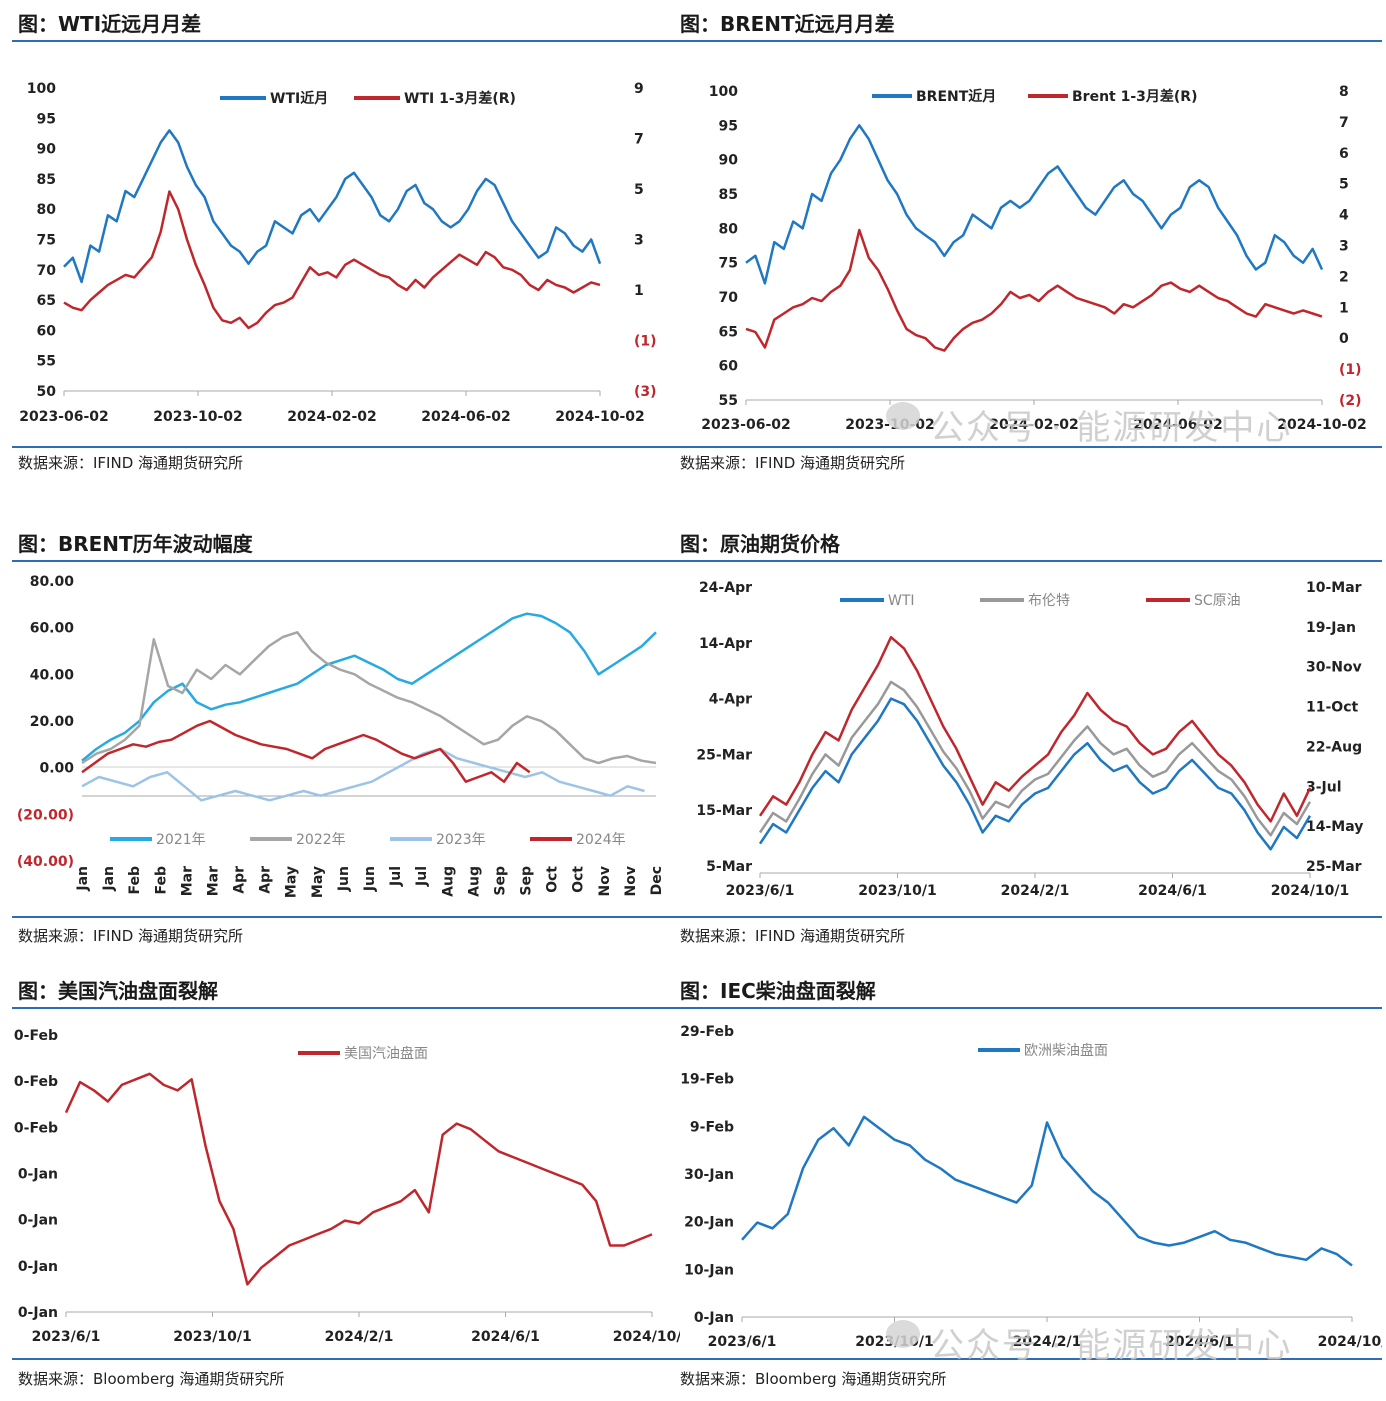  What do you see at coordinates (181, 840) in the screenshot?
I see `legend-label: 2021年` at bounding box center [181, 840].